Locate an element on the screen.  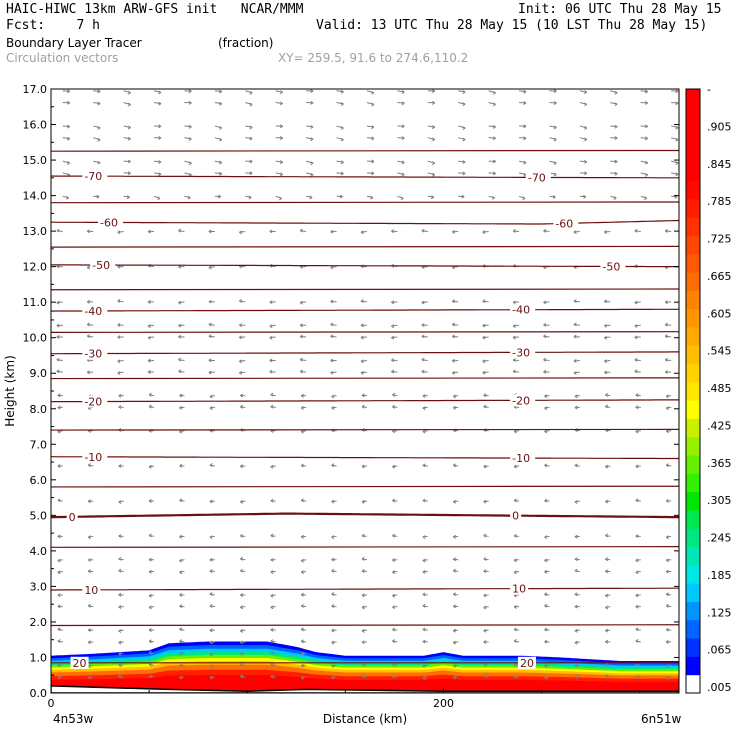
contour-label--50-1: -50 is located at coordinates (611, 266).